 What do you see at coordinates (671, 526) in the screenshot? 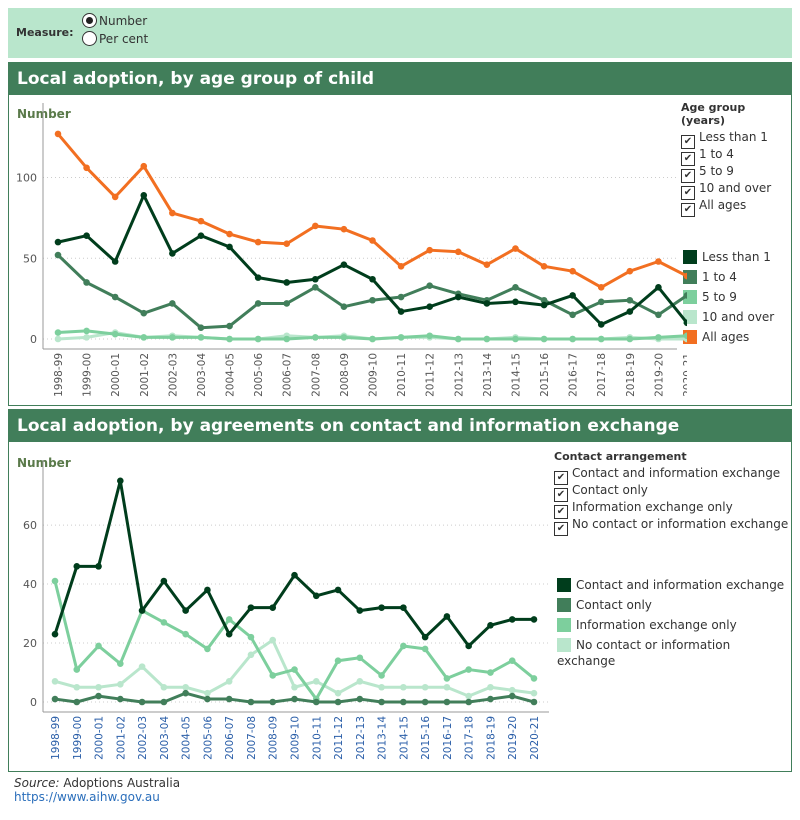
I see `filter-item: ✔ No contact or information exchange` at bounding box center [671, 526].